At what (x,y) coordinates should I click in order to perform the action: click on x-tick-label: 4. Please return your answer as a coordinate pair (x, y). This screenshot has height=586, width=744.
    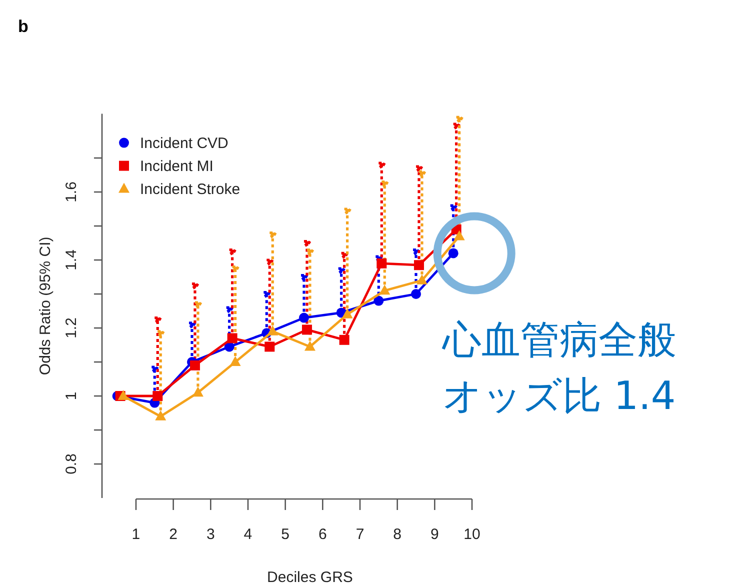
    Looking at the image, I should click on (248, 534).